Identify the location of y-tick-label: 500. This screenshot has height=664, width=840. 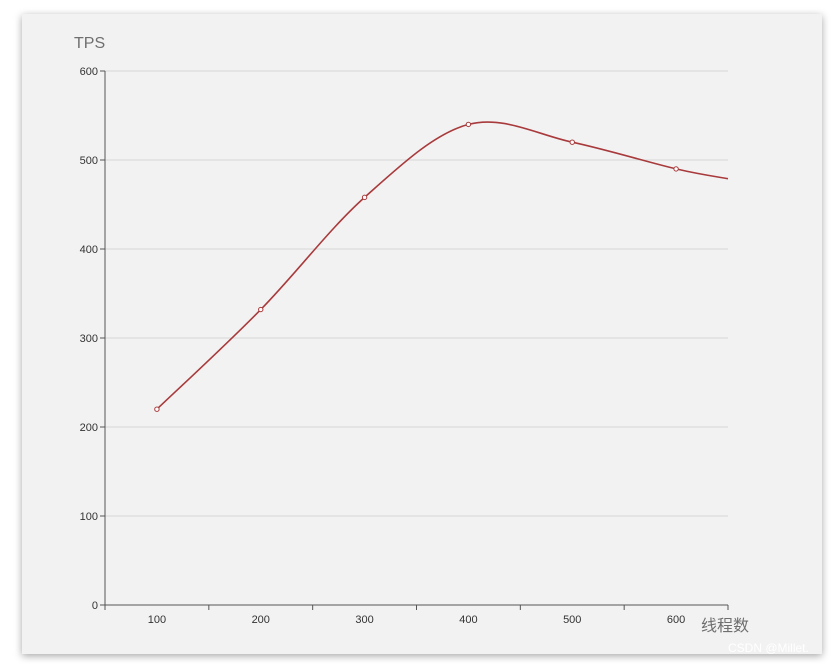
(89, 161).